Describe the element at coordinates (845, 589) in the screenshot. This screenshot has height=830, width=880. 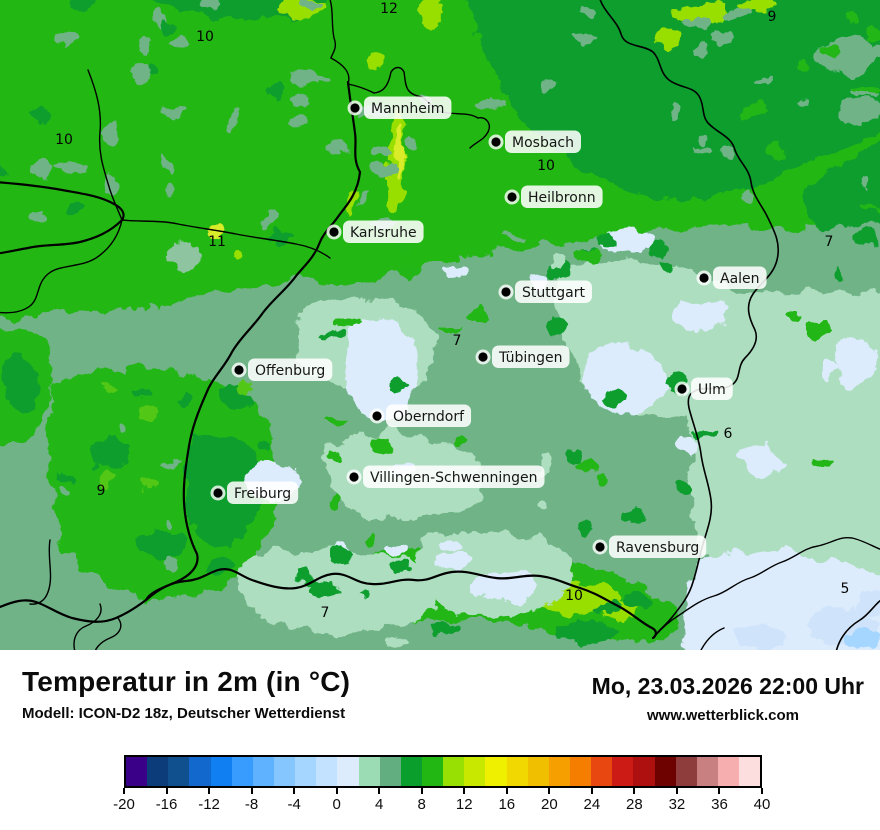
I see `temperature-value: 5` at that location.